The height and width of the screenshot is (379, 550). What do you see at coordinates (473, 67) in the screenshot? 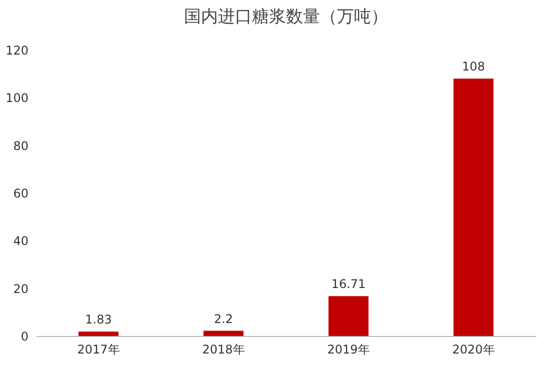
I see `data-label: 108` at bounding box center [473, 67].